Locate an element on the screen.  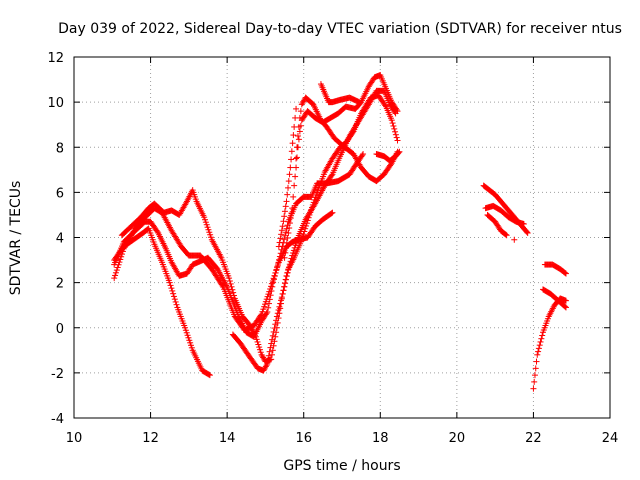
y-tick-label: 0 is located at coordinates (60, 329).